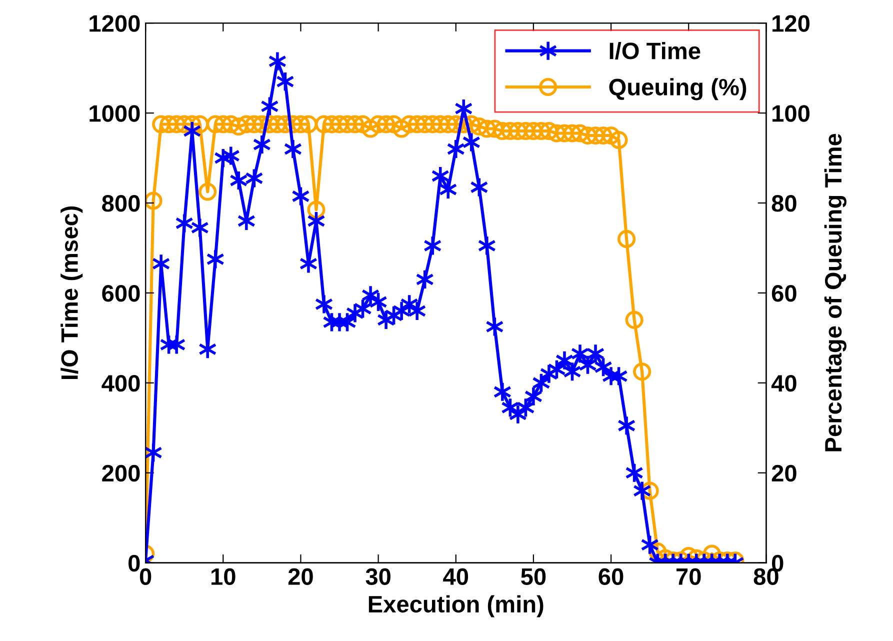 The height and width of the screenshot is (641, 893). Describe the element at coordinates (121, 383) in the screenshot. I see `y-tick-label: 400` at that location.